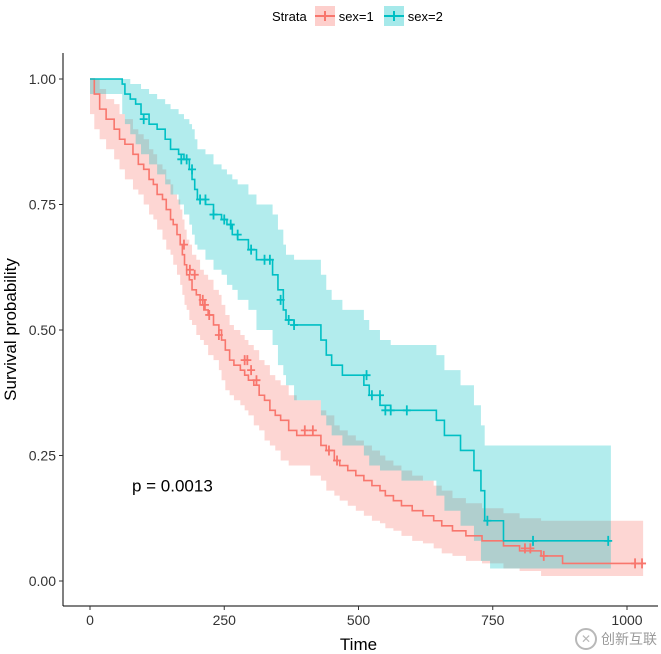 The height and width of the screenshot is (654, 661). I want to click on legend-item-sex1: sex=1, so click(344, 16).